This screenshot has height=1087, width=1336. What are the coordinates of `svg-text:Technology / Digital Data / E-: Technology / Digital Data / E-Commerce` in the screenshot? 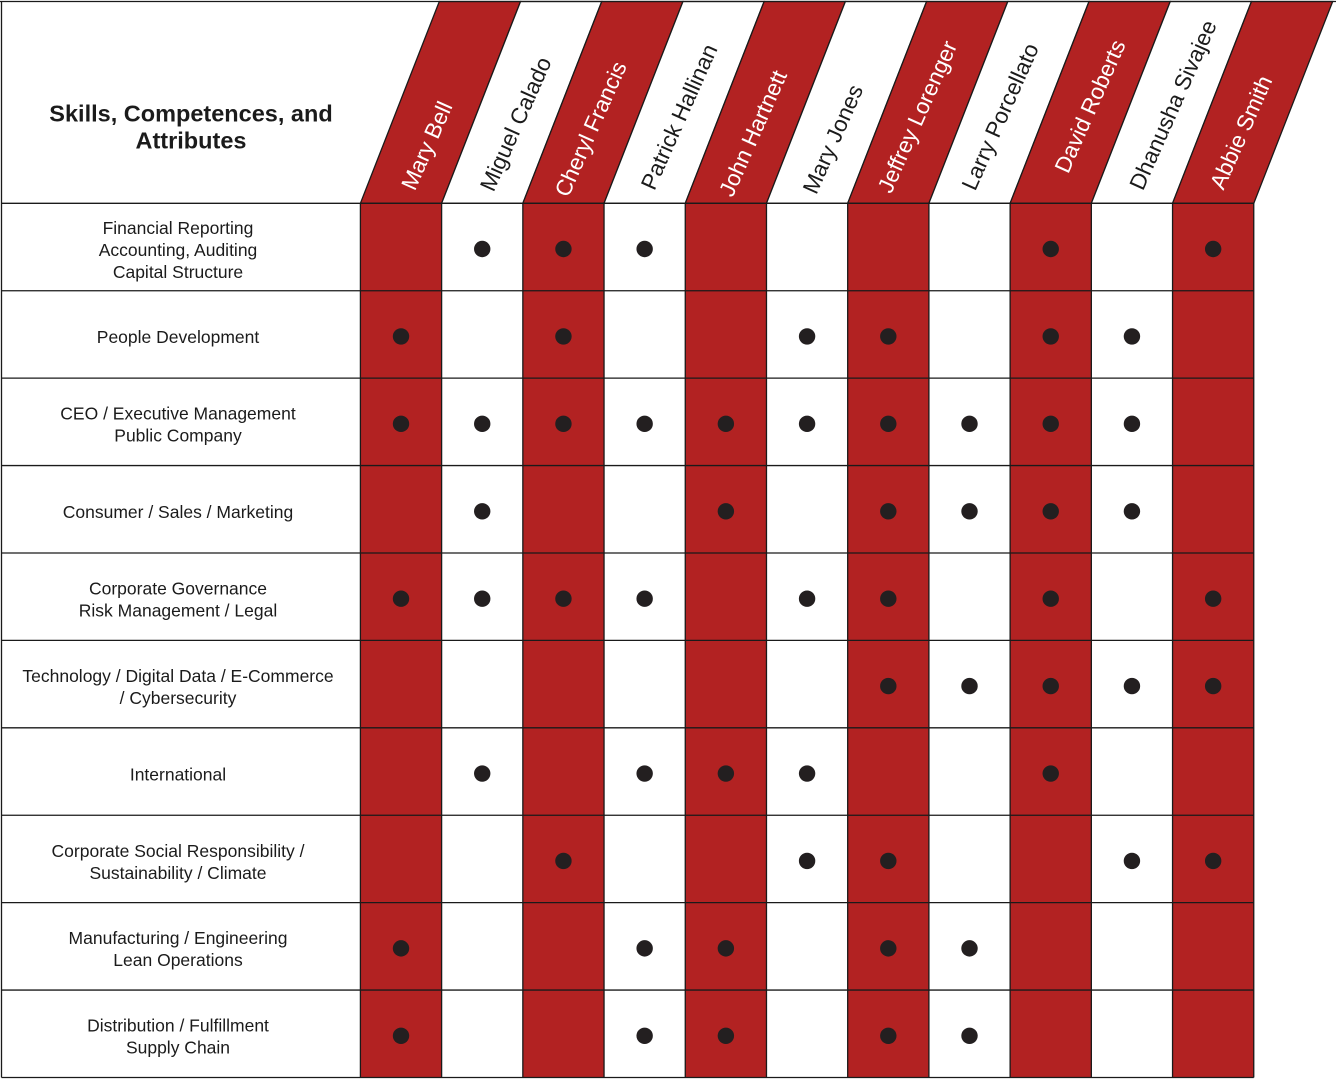 It's located at (177, 676).